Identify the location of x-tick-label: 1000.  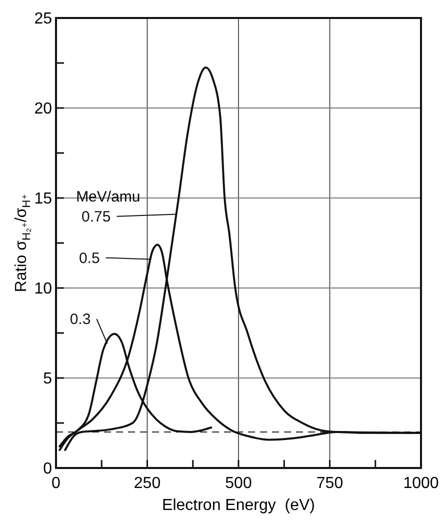
(421, 483).